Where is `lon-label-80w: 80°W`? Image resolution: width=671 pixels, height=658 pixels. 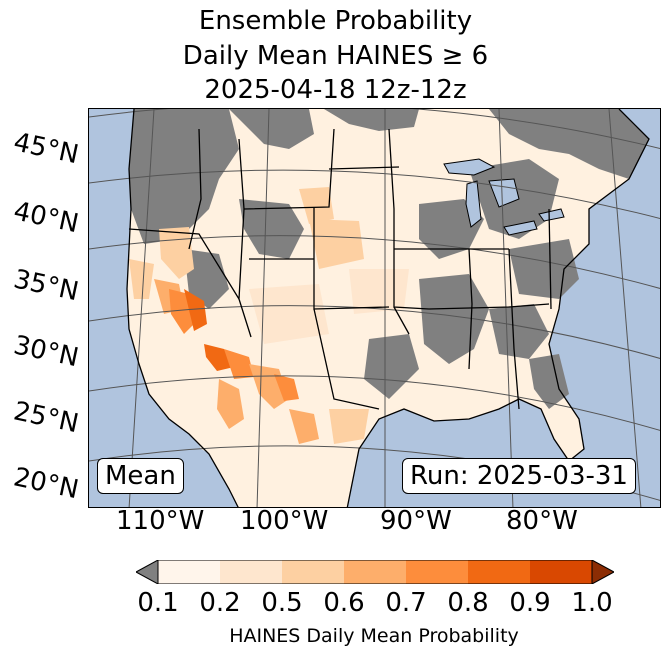
lon-label-80w: 80°W is located at coordinates (542, 521).